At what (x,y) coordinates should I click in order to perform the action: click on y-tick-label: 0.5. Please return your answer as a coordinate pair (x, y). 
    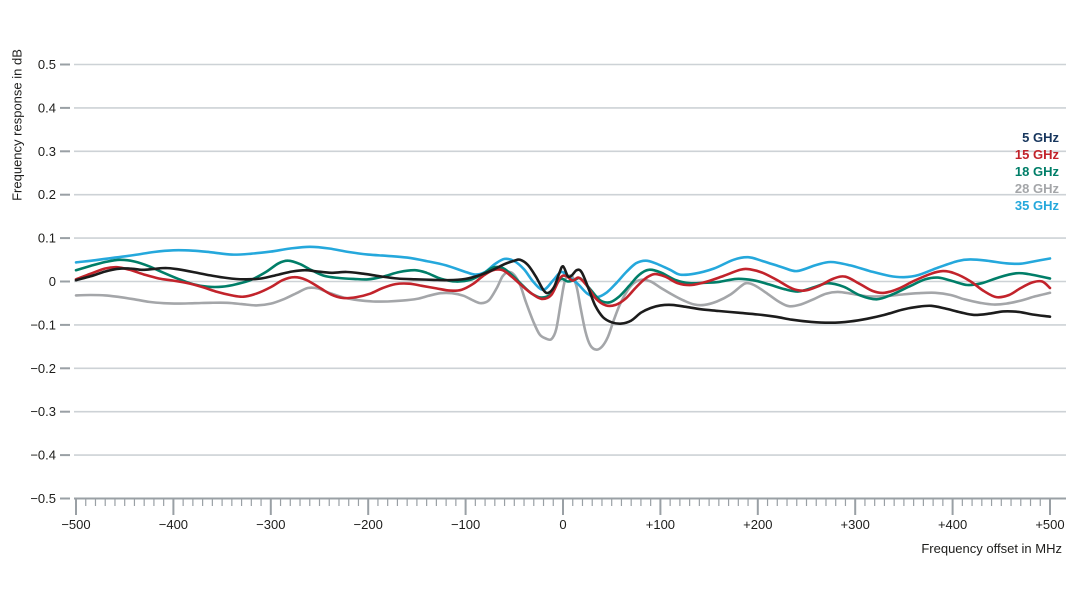
    Looking at the image, I should click on (47, 64).